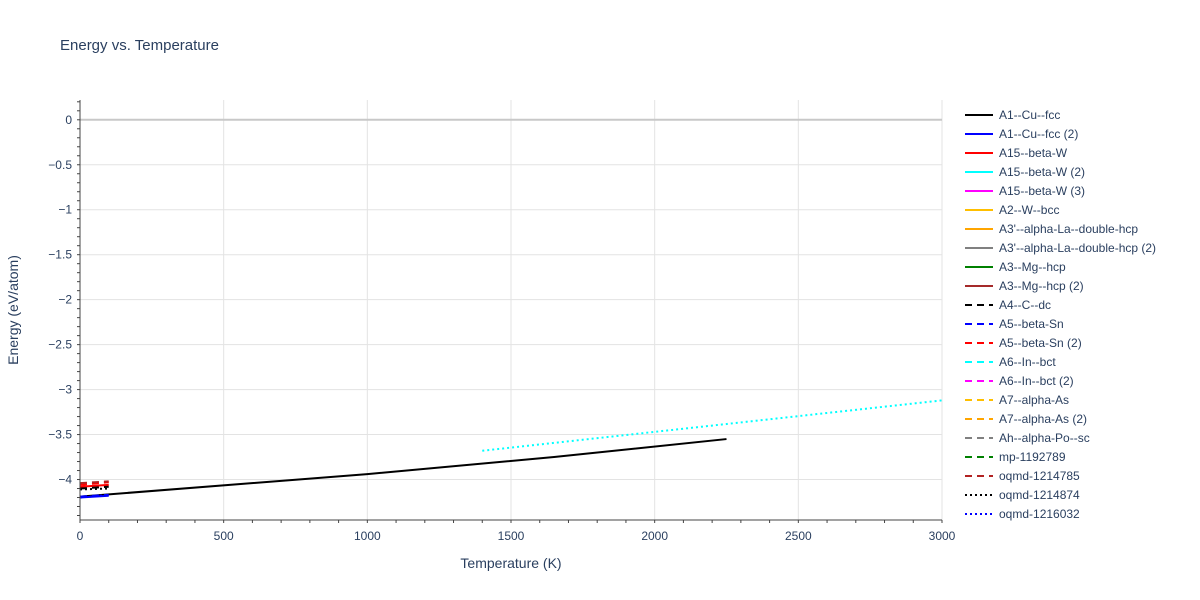 The height and width of the screenshot is (600, 1200). What do you see at coordinates (798, 536) in the screenshot?
I see `x-tick-label: 2500` at bounding box center [798, 536].